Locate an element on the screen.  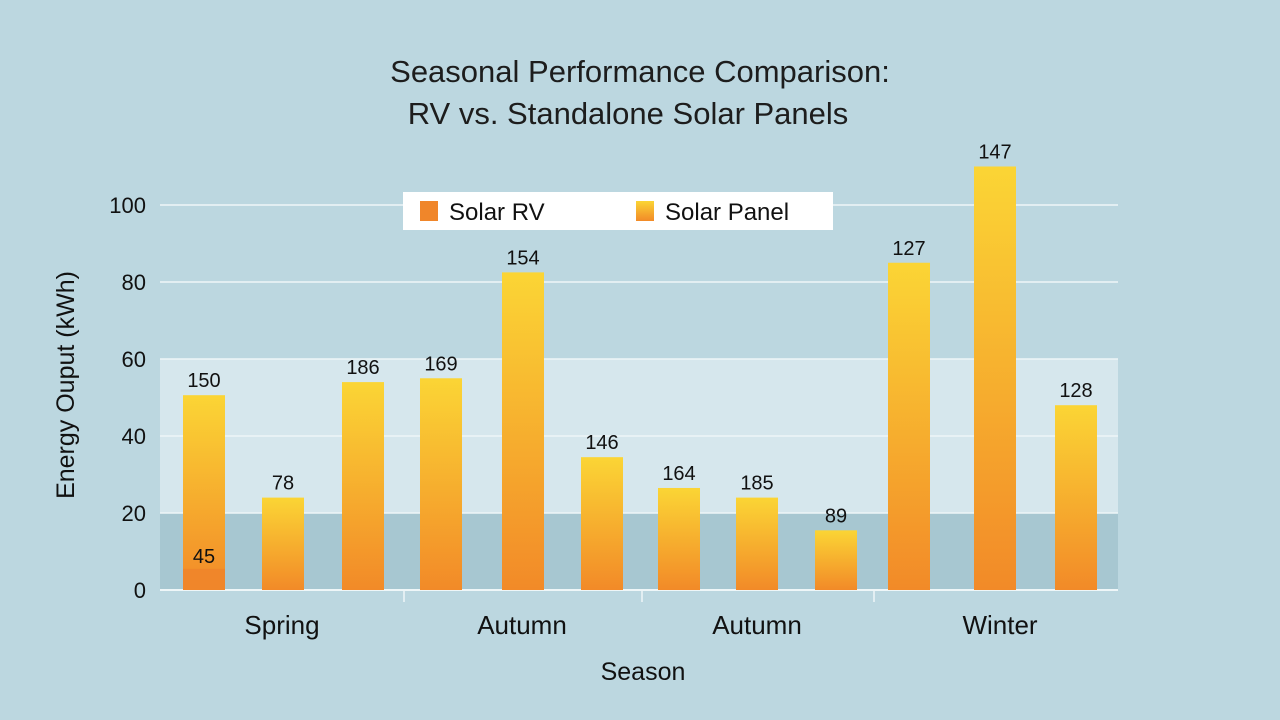
data-label: 89 is located at coordinates (836, 516).